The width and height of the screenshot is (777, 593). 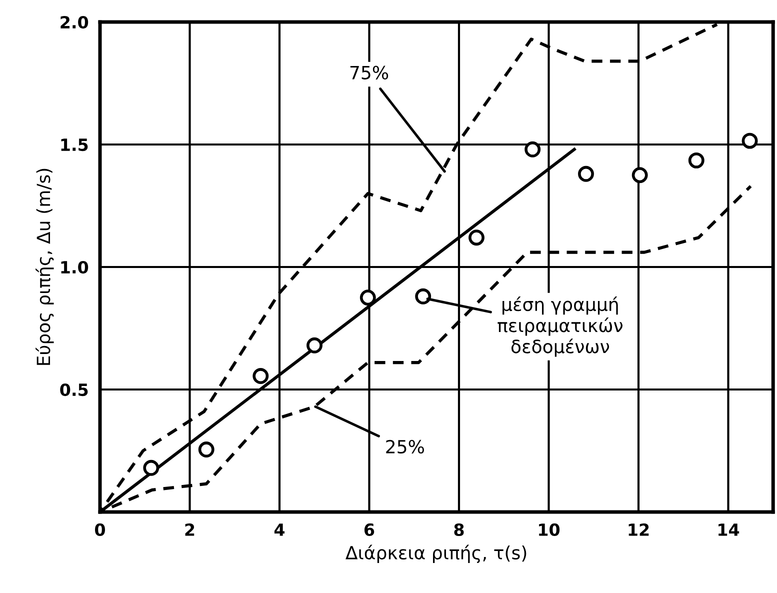 What do you see at coordinates (74, 389) in the screenshot?
I see `y-tick-label: 0.5` at bounding box center [74, 389].